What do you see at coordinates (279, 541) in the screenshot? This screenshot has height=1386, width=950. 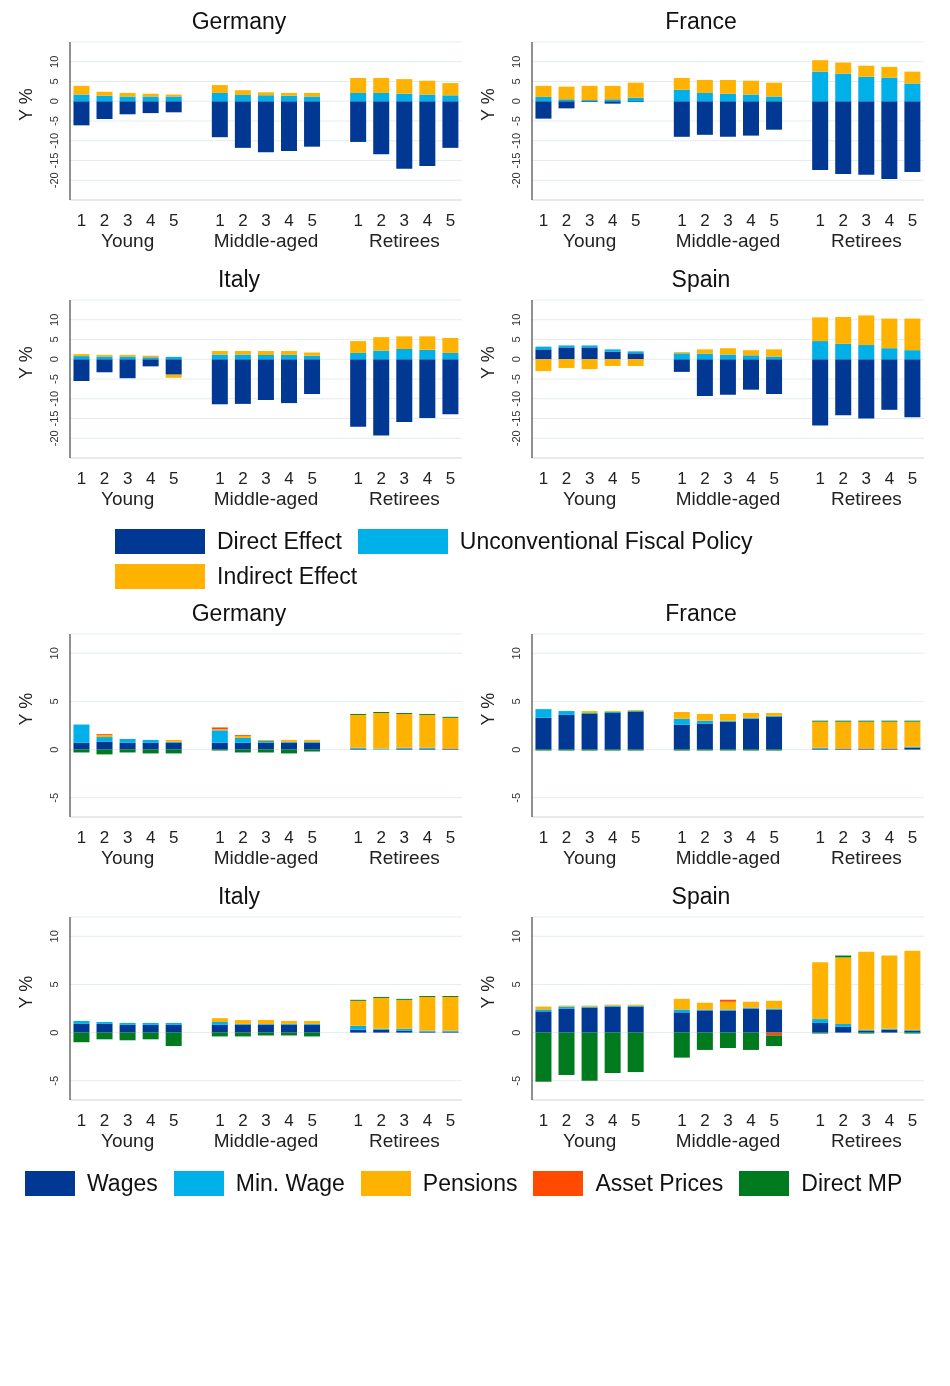 I see `legend-label: Direct Effect` at bounding box center [279, 541].